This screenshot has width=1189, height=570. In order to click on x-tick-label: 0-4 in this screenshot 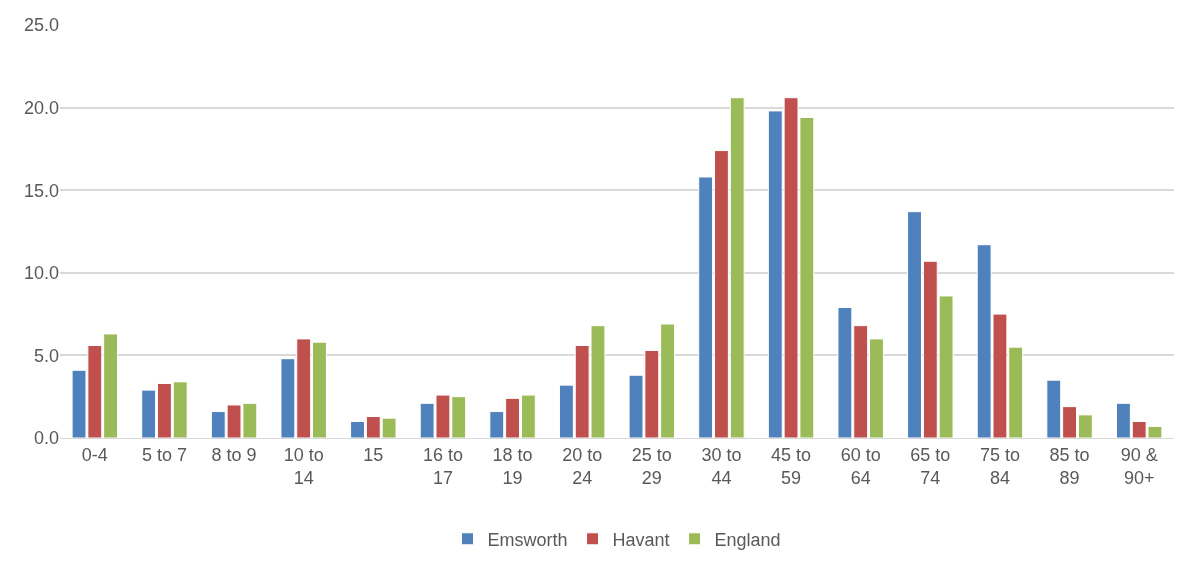, I will do `click(94, 454)`.